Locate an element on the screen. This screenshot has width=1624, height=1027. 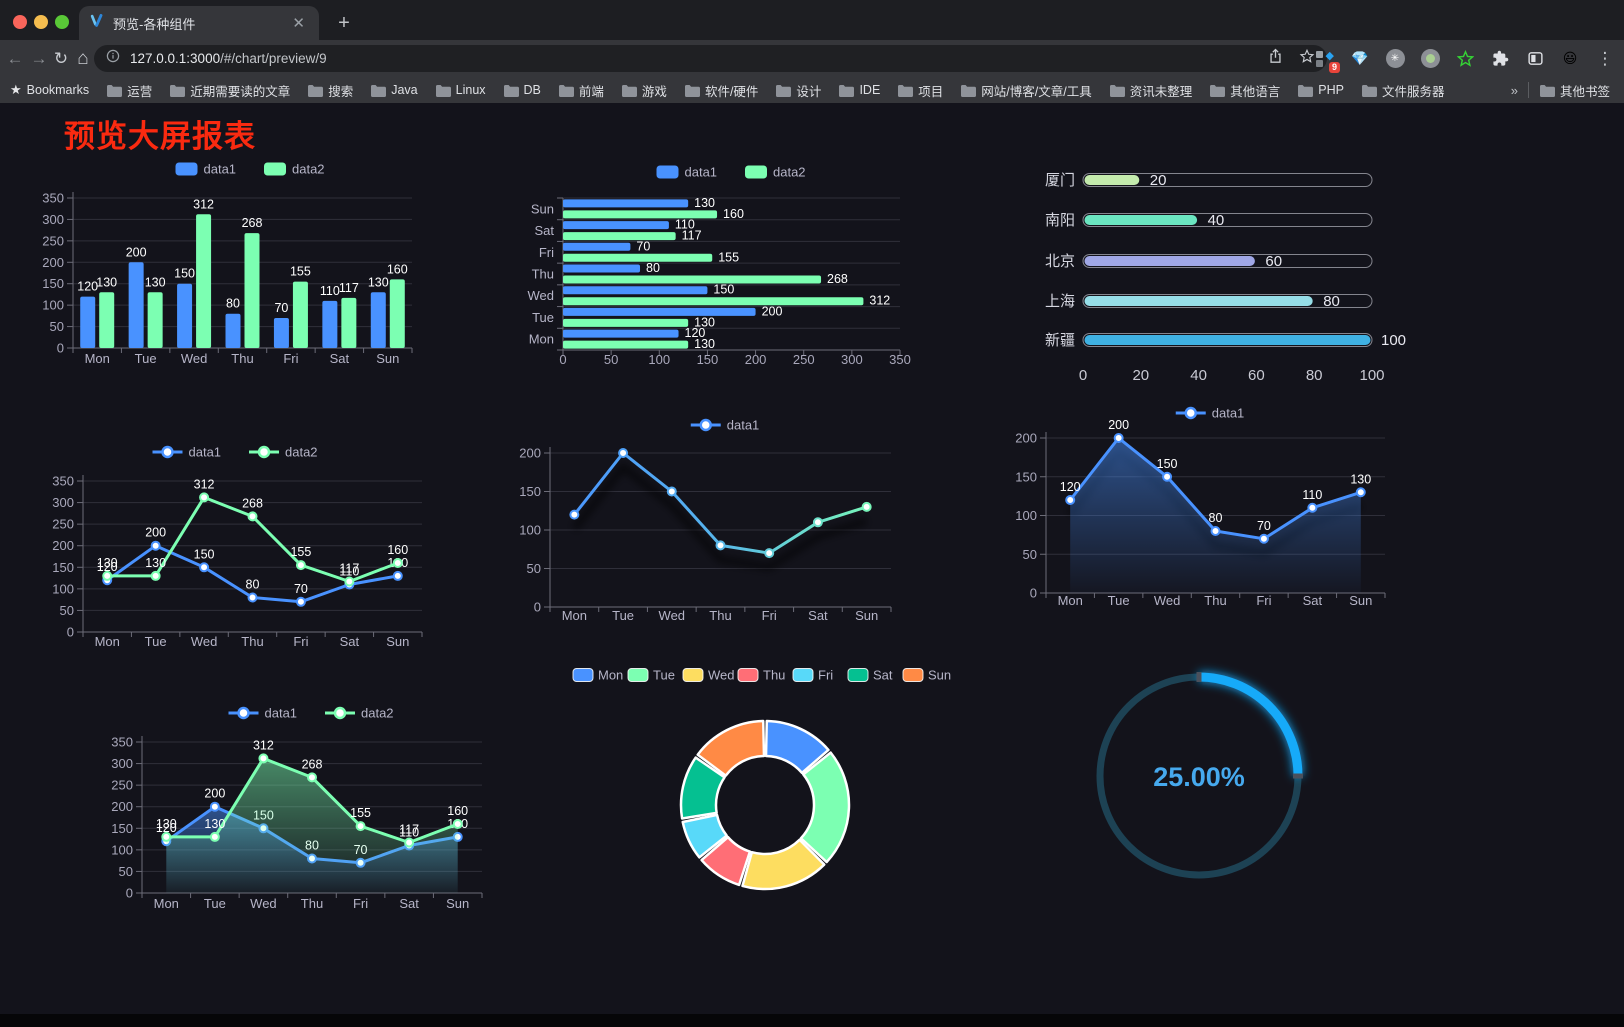
bookmark-item: 网站/博客/文章/工具 is located at coordinates (1026, 90).